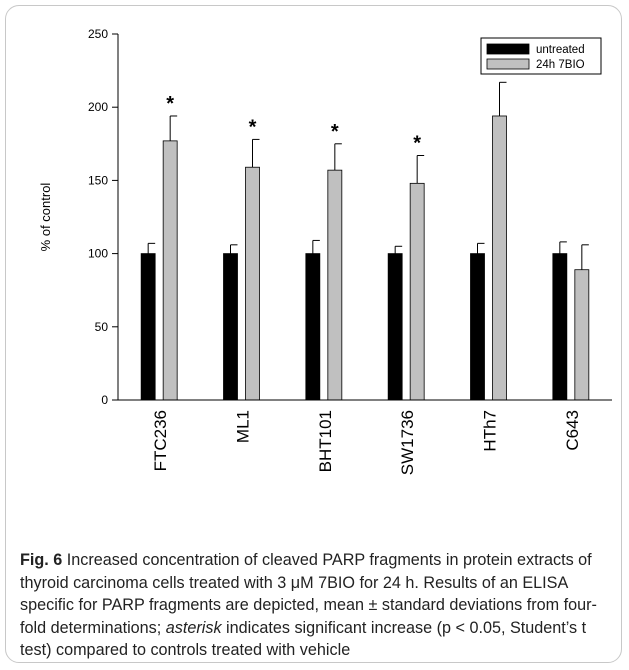  What do you see at coordinates (45, 217) in the screenshot?
I see `y-axis-label: % of control` at bounding box center [45, 217].